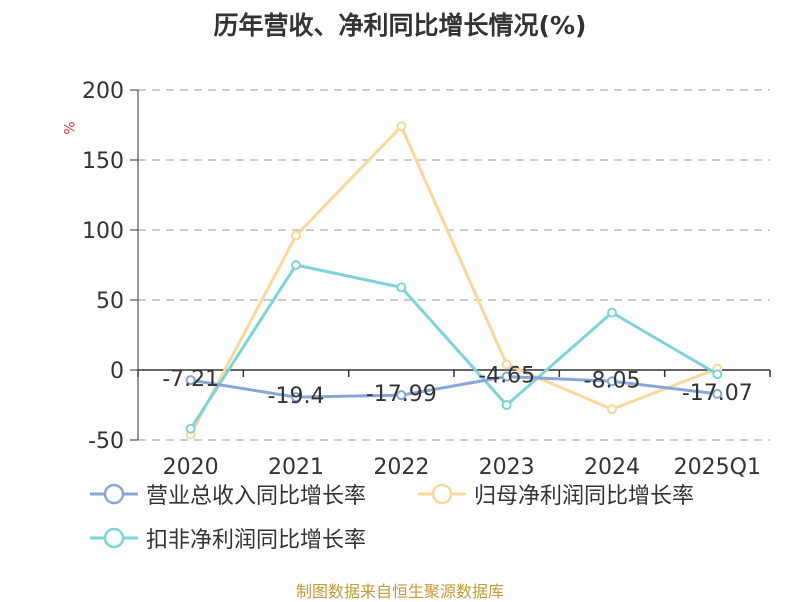 Image resolution: width=800 pixels, height=602 pixels. I want to click on data-label: -17.07, so click(717, 393).